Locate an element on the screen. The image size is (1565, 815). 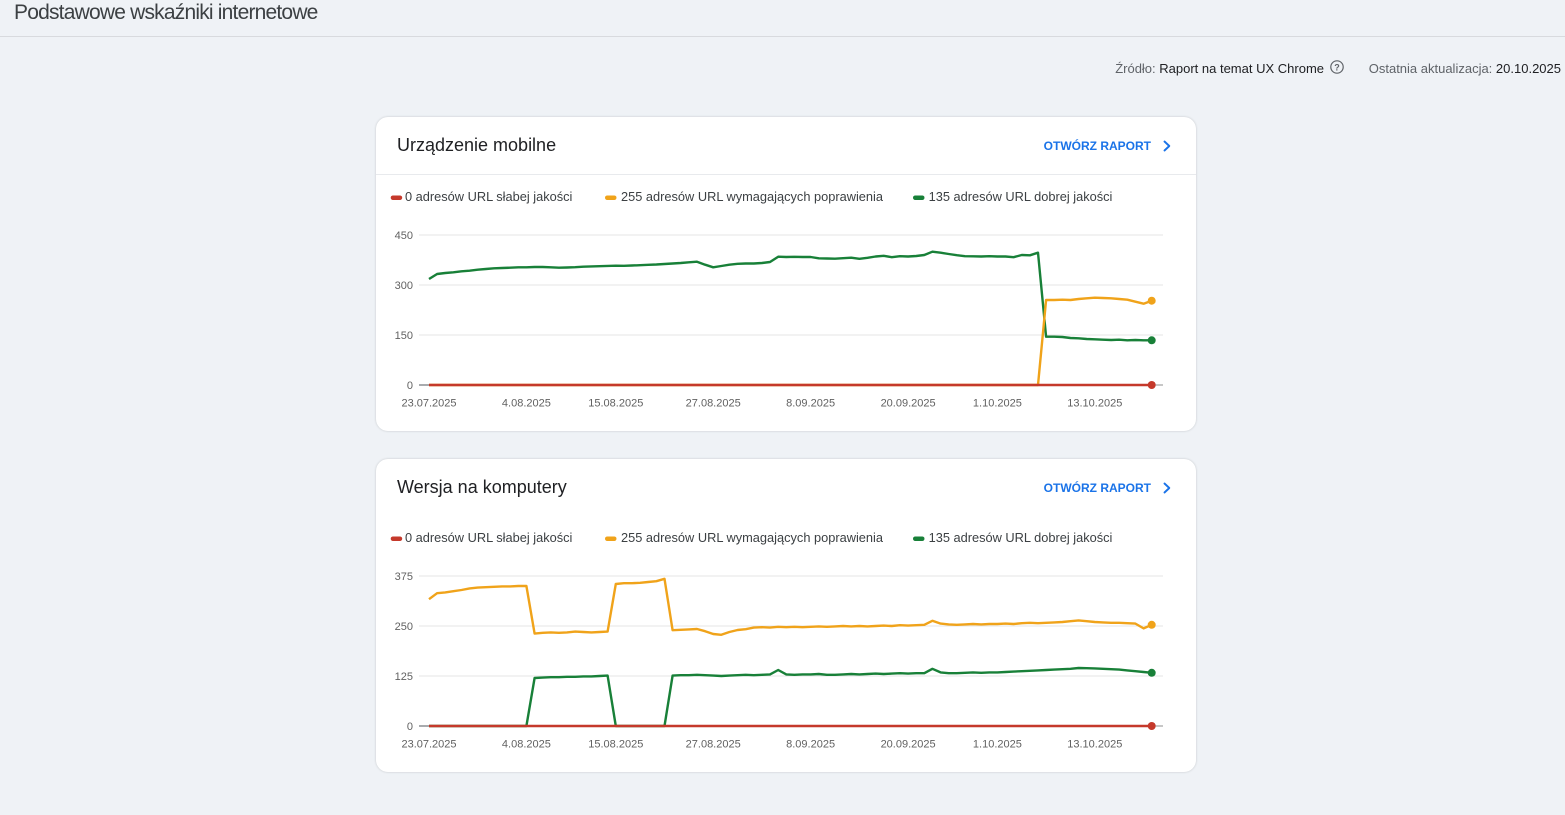
svg-text: 250 is located at coordinates (404, 627).